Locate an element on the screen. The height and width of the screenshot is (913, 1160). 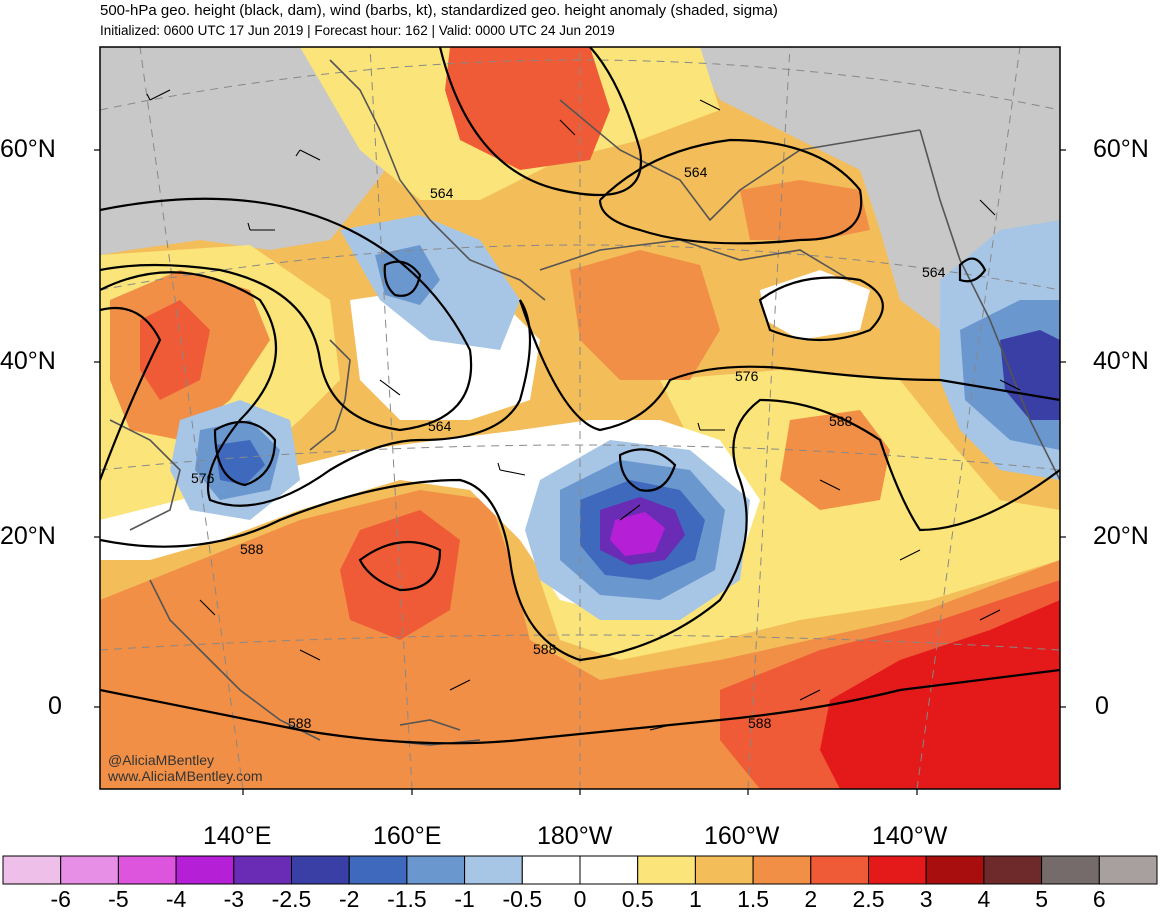
colorbar-label: 4 is located at coordinates (984, 899).